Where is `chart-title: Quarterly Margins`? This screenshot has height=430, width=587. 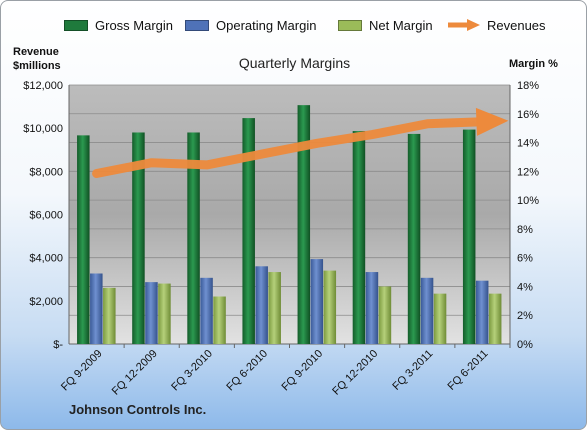 chart-title: Quarterly Margins is located at coordinates (294, 63).